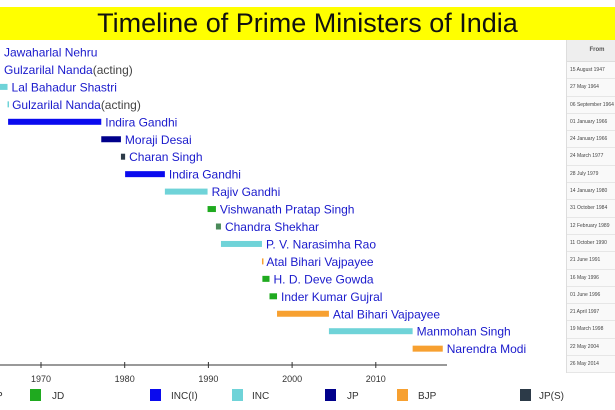  I want to click on chart-title: Timeline of Prime Ministers of India, so click(307, 23).